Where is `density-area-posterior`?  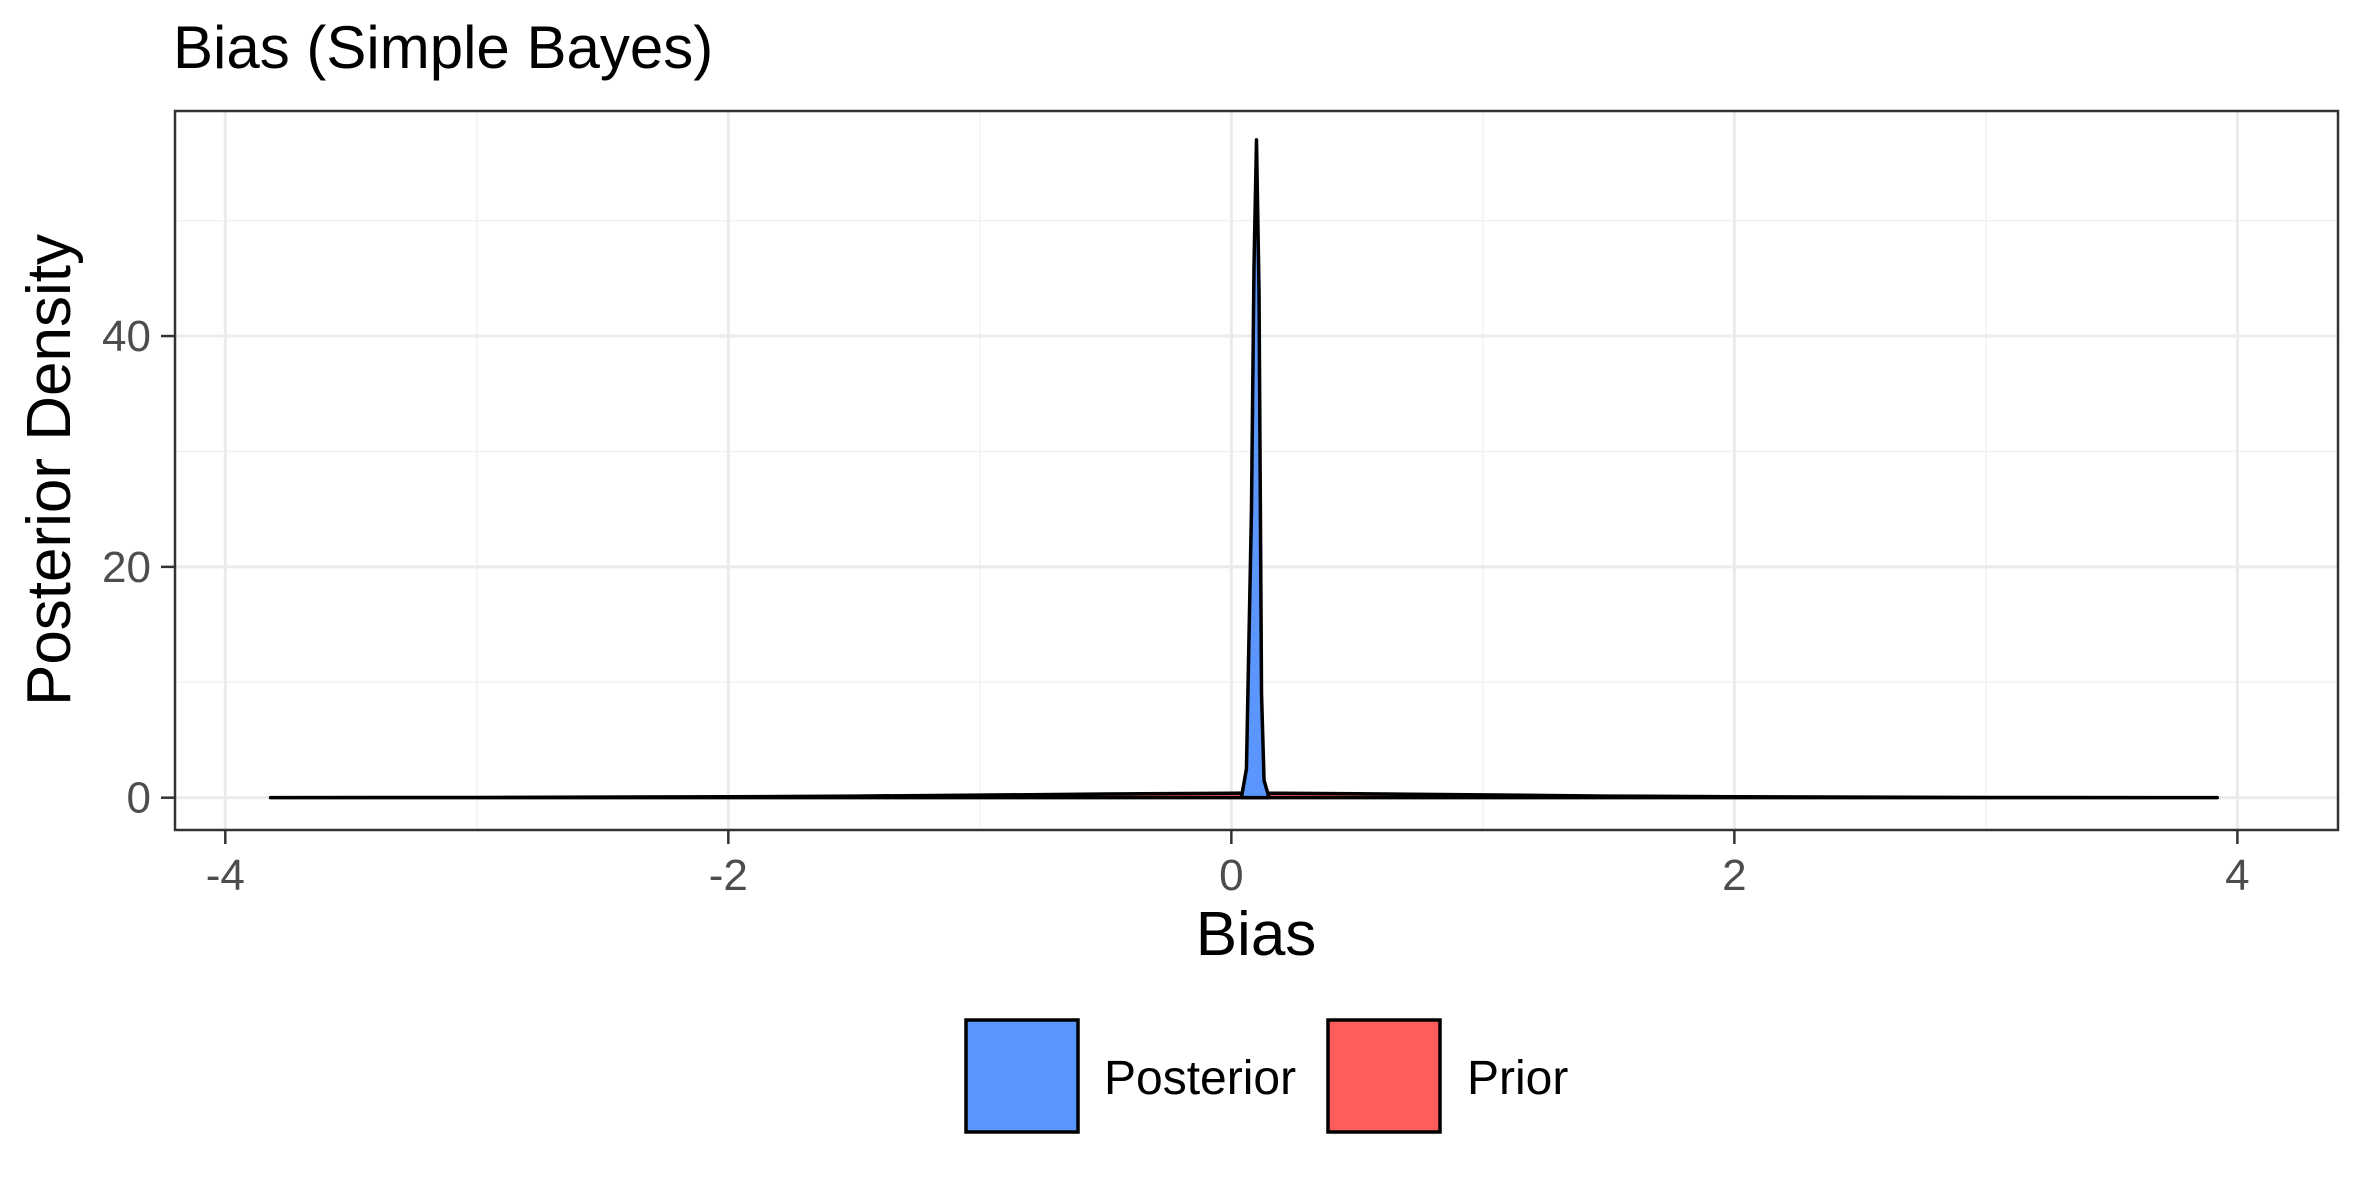 density-area-posterior is located at coordinates (1255, 469).